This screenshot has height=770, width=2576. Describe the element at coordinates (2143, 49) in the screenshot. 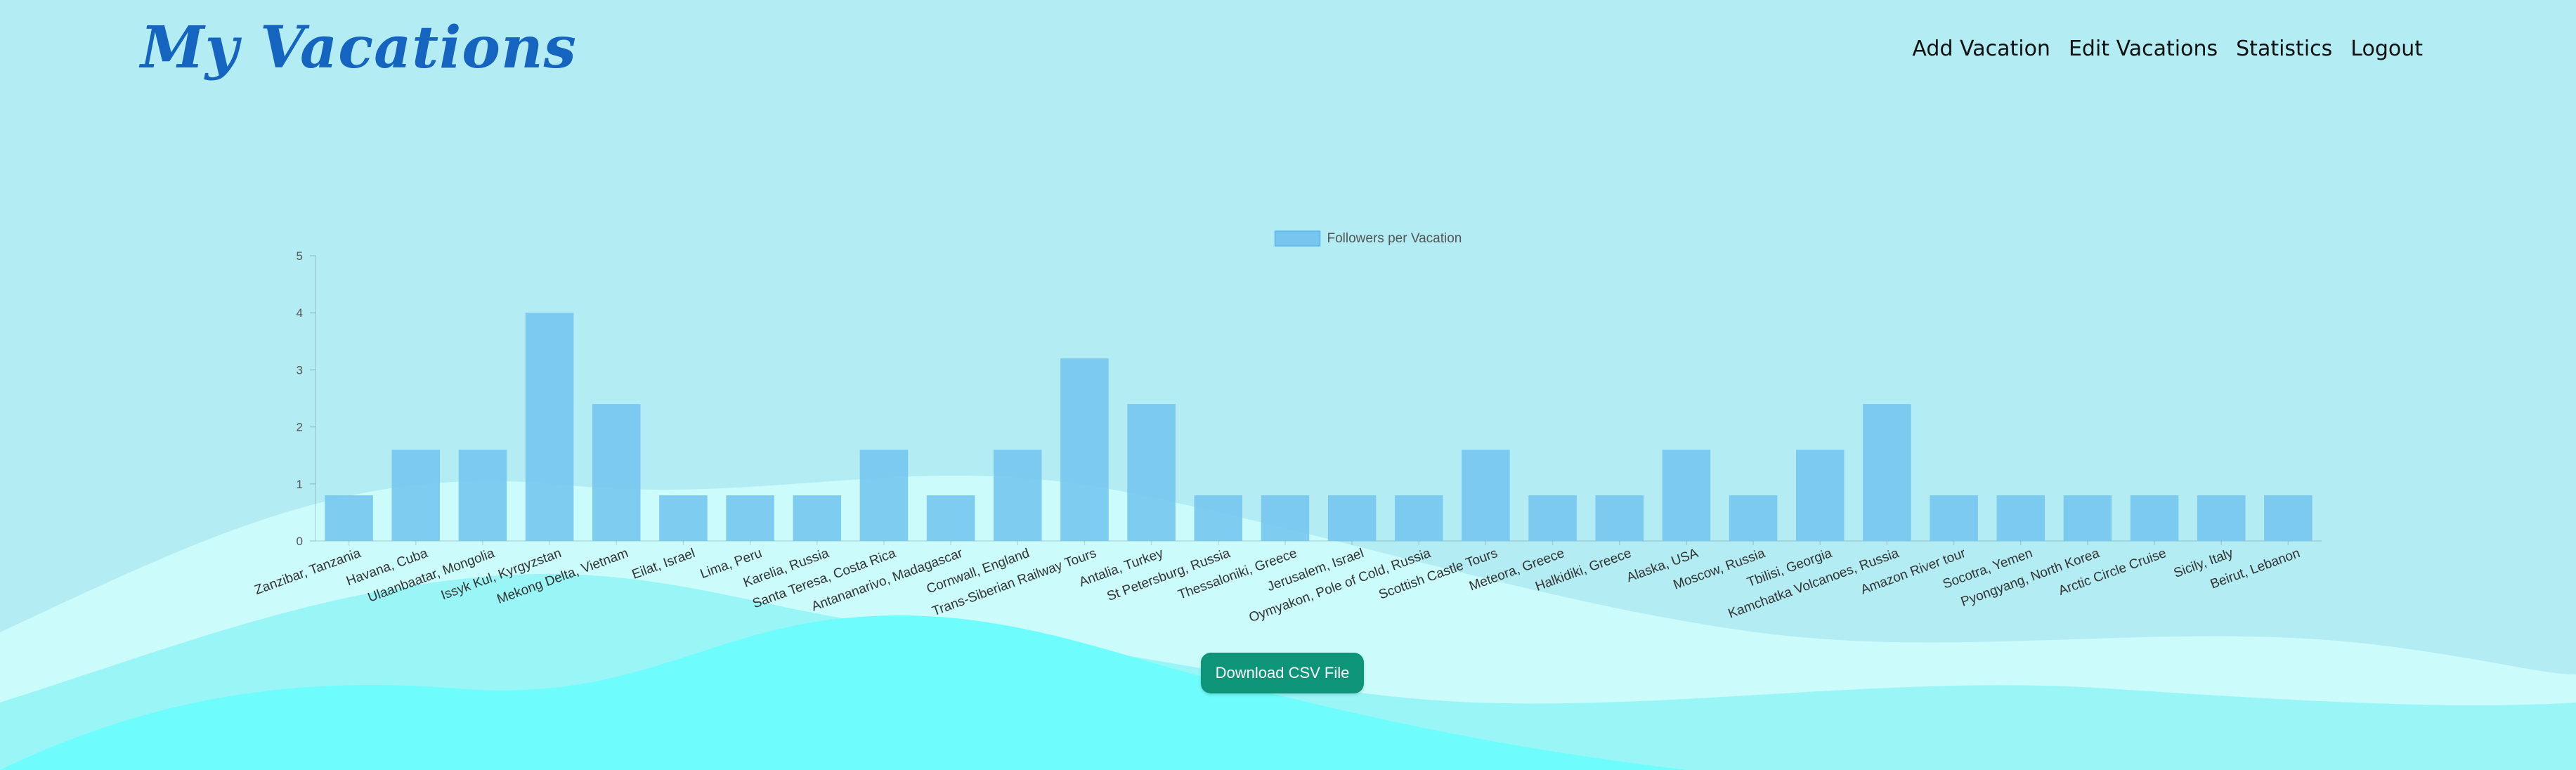

I see `nav-edit-vacations: Edit Vacations` at that location.